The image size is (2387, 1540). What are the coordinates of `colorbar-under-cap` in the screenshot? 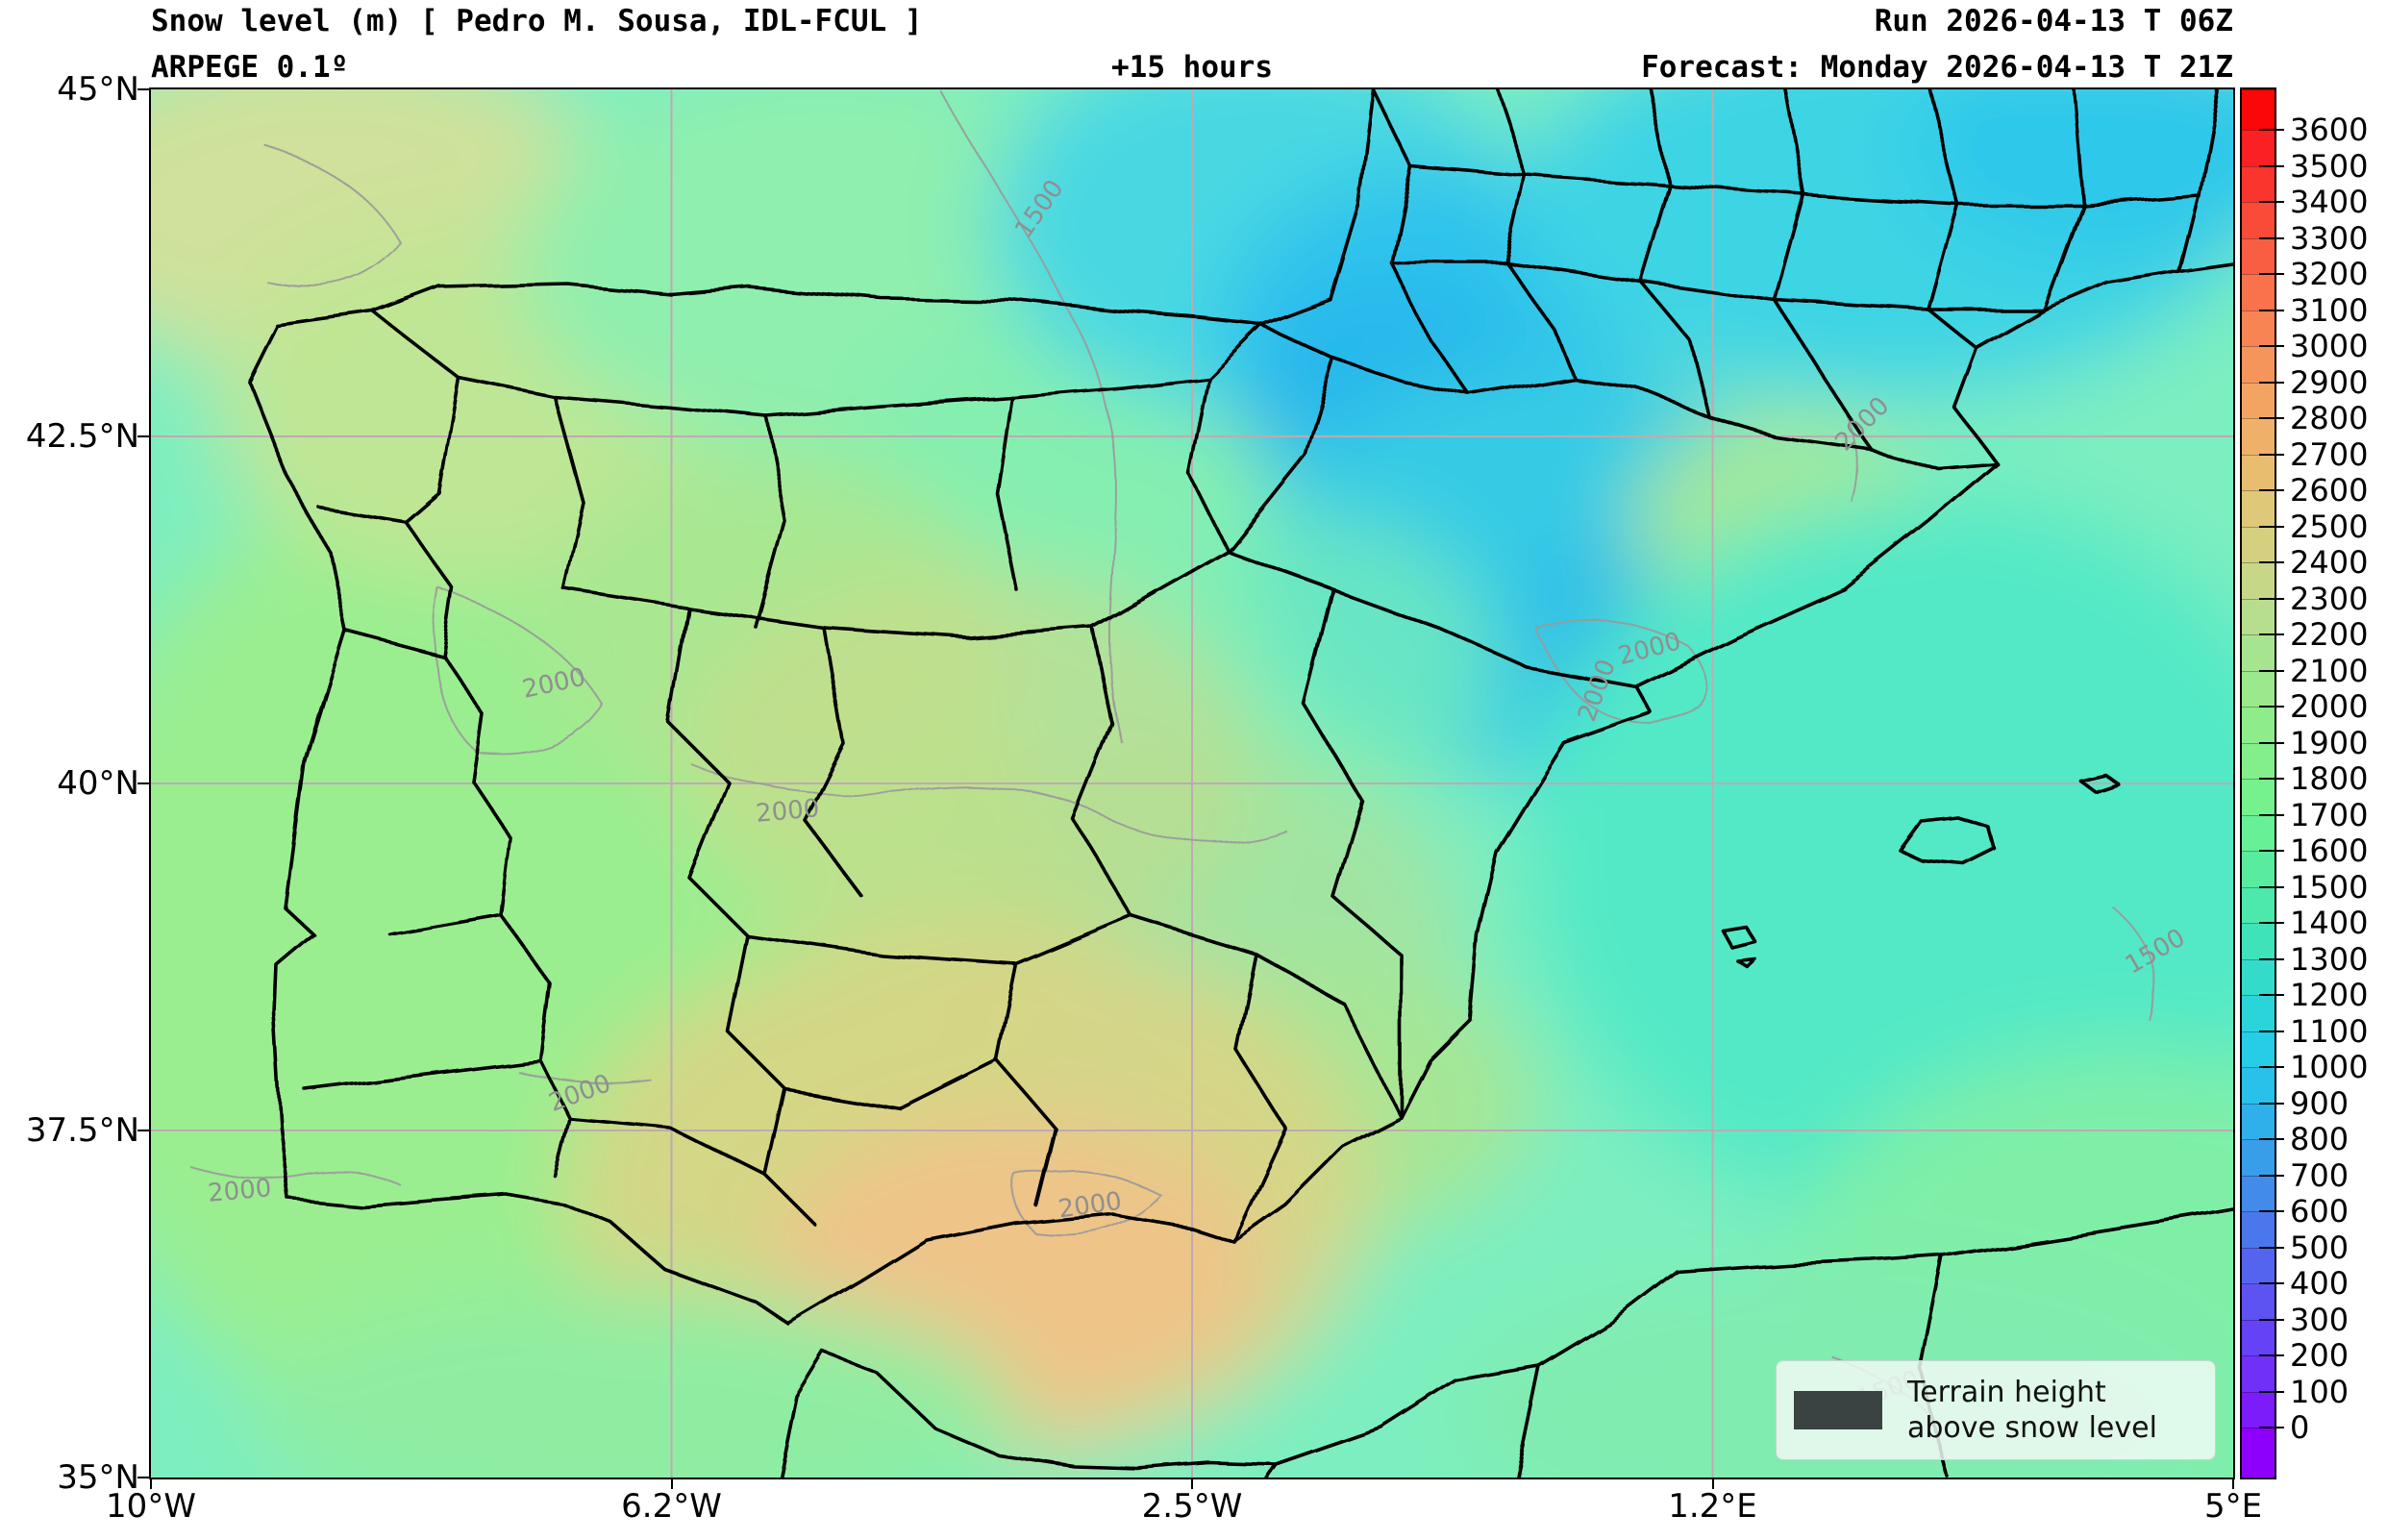 It's located at (2258, 1453).